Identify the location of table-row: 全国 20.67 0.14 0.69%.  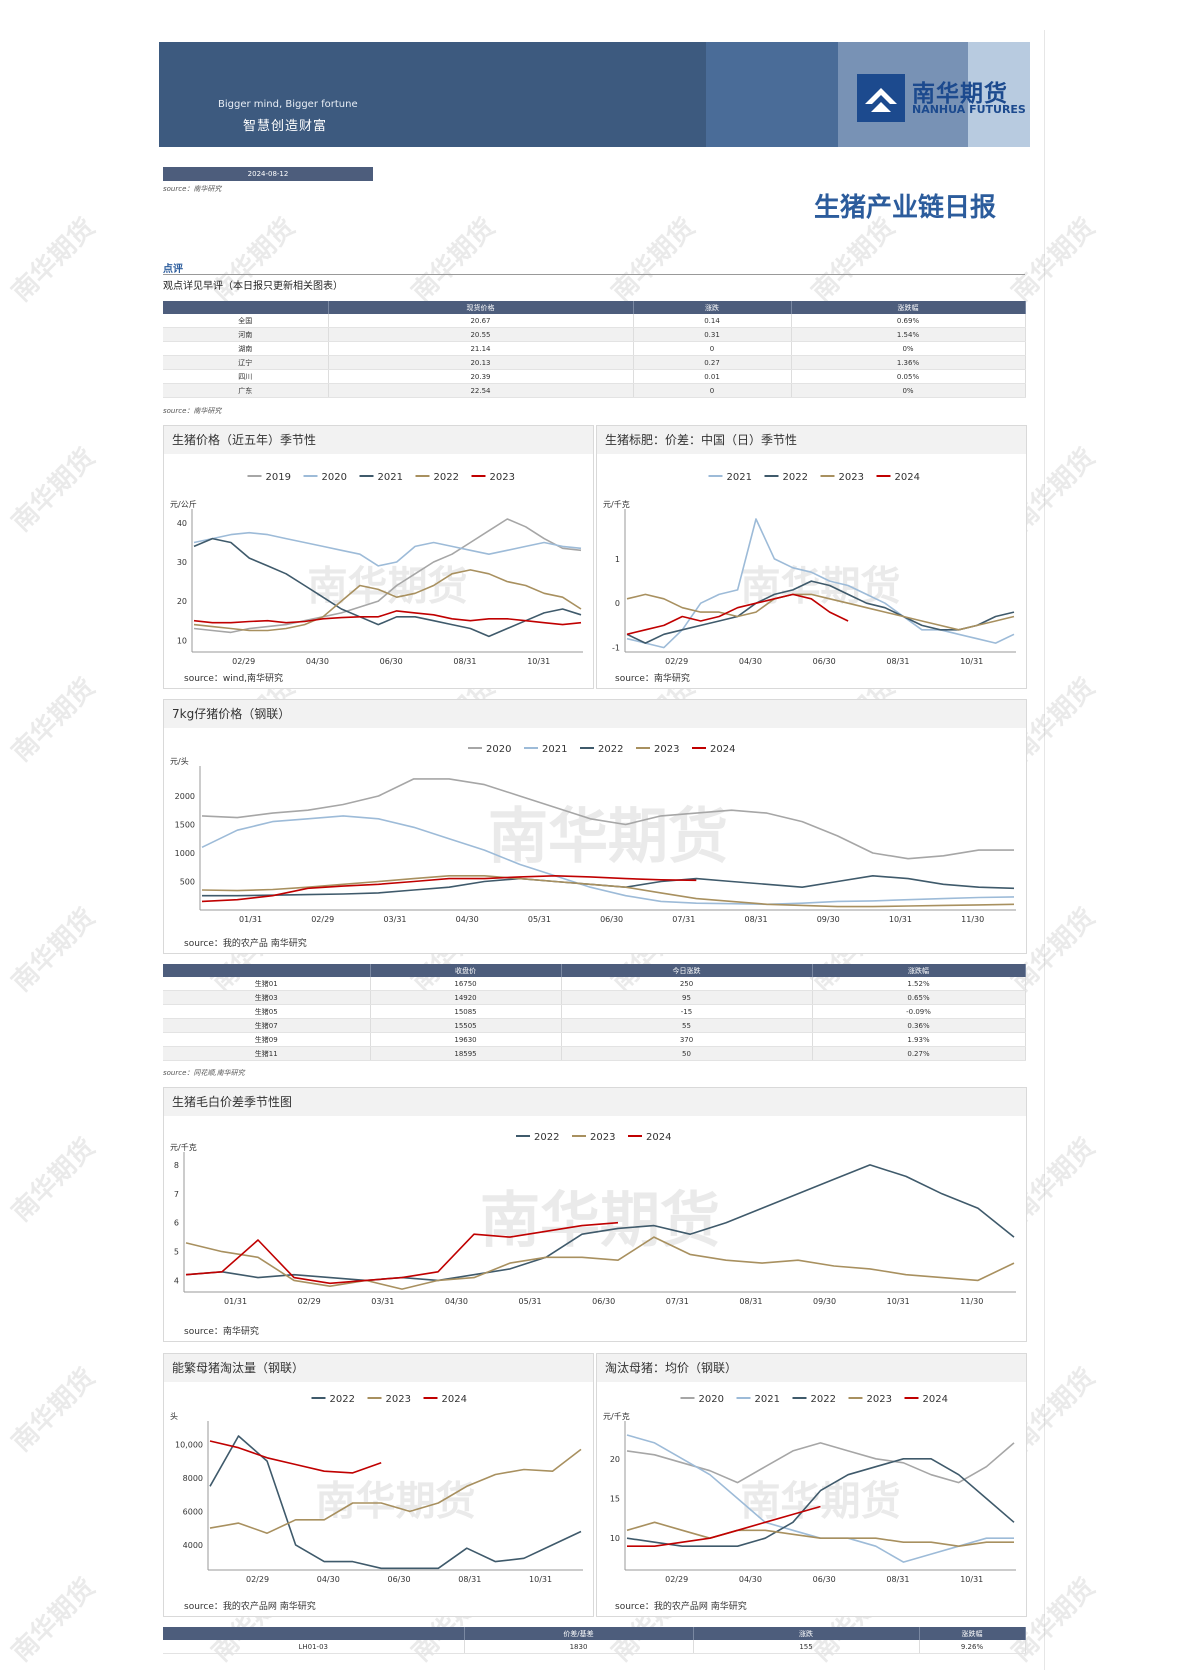
(594, 321).